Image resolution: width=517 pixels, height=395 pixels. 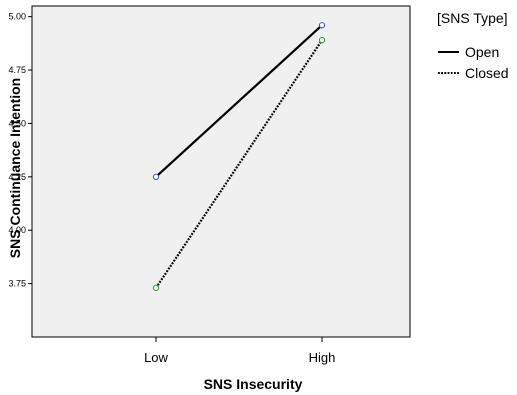 I want to click on x-tick-label: High, so click(x=322, y=357).